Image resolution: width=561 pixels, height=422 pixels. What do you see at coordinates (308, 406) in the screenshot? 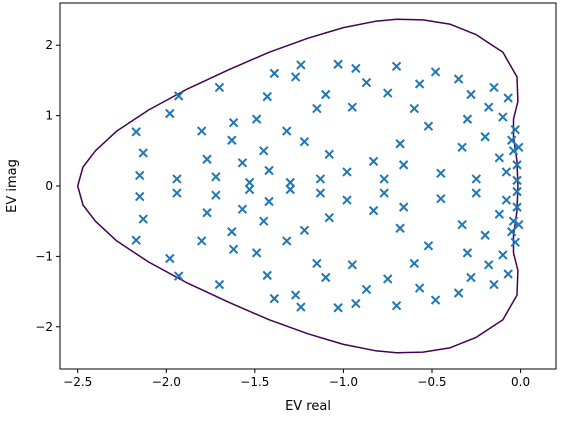
I see `x-axis-label: EV real` at bounding box center [308, 406].